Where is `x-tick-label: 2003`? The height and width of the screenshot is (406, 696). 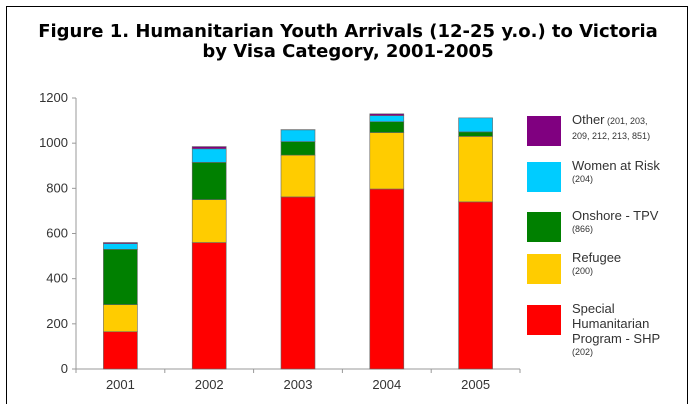 x-tick-label: 2003 is located at coordinates (298, 384).